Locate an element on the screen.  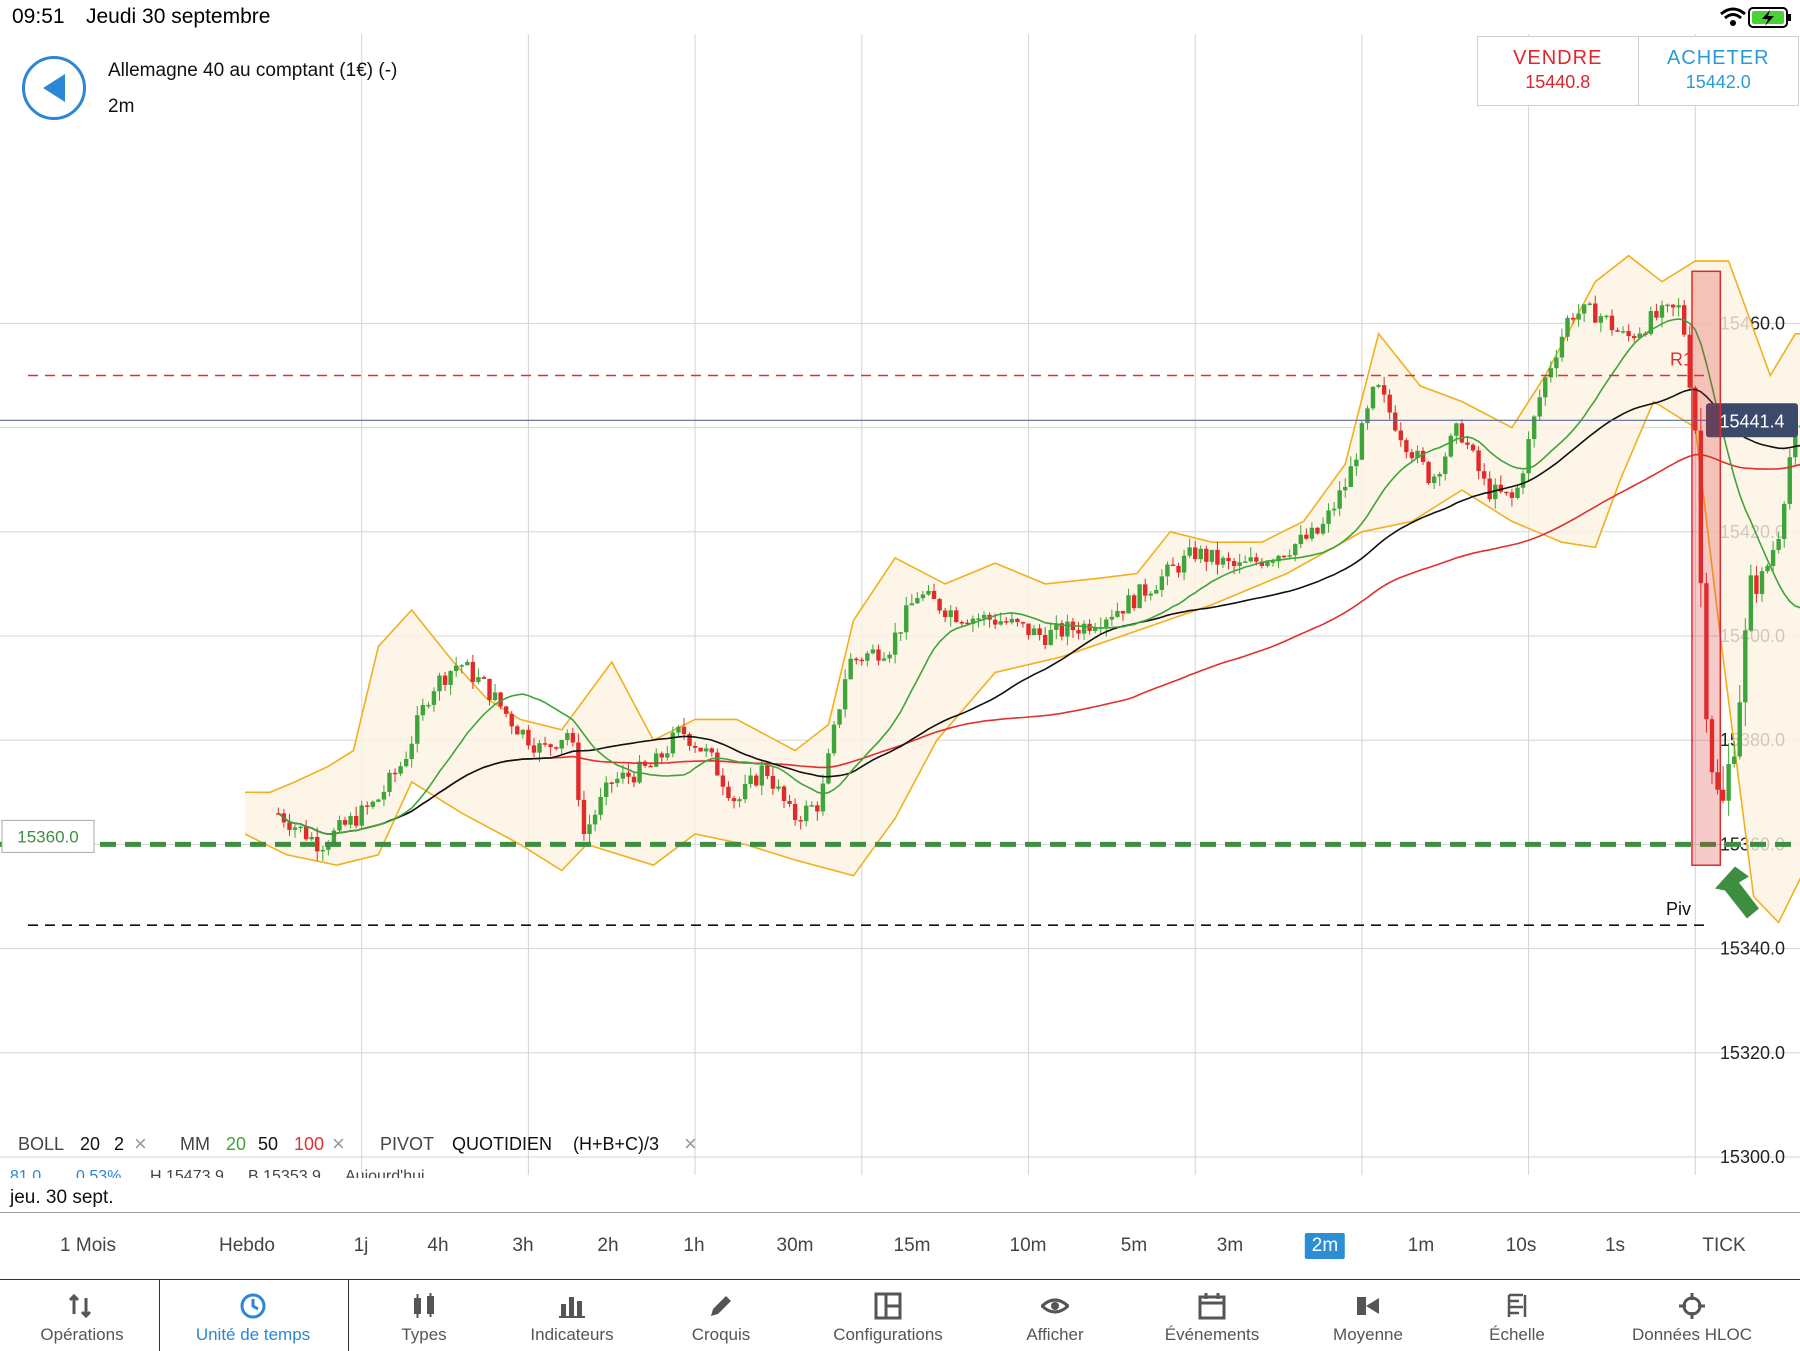
timeframe-1h: 1h is located at coordinates (694, 1245).